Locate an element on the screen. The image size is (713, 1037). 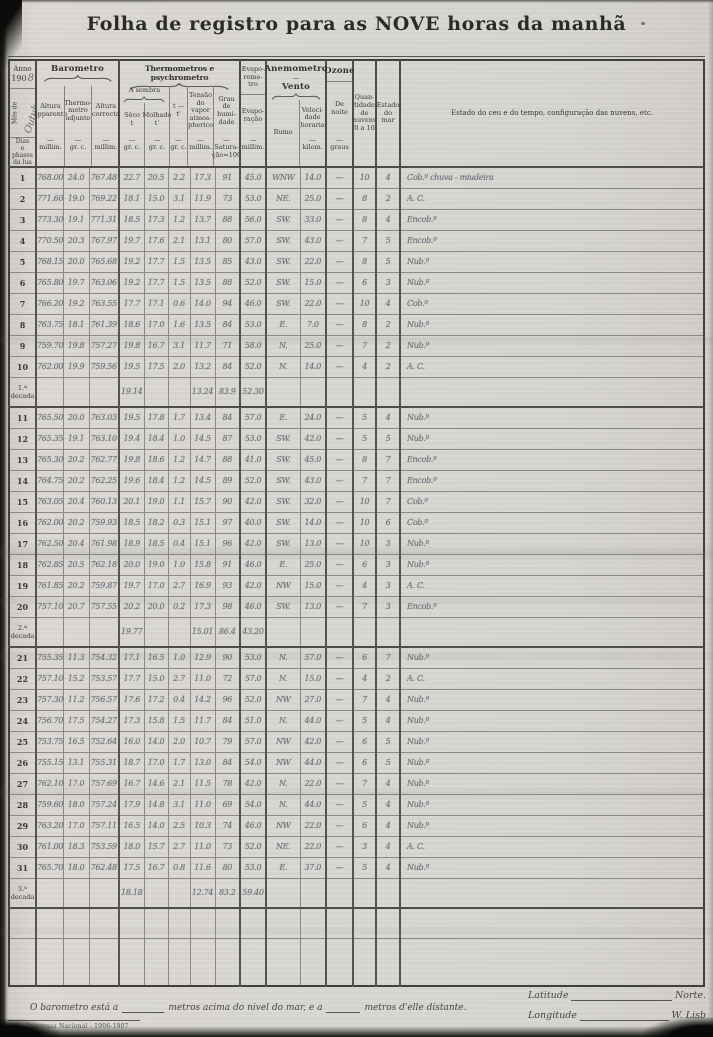
handwritten-cell: 16.5 is located at coordinates (156, 657).